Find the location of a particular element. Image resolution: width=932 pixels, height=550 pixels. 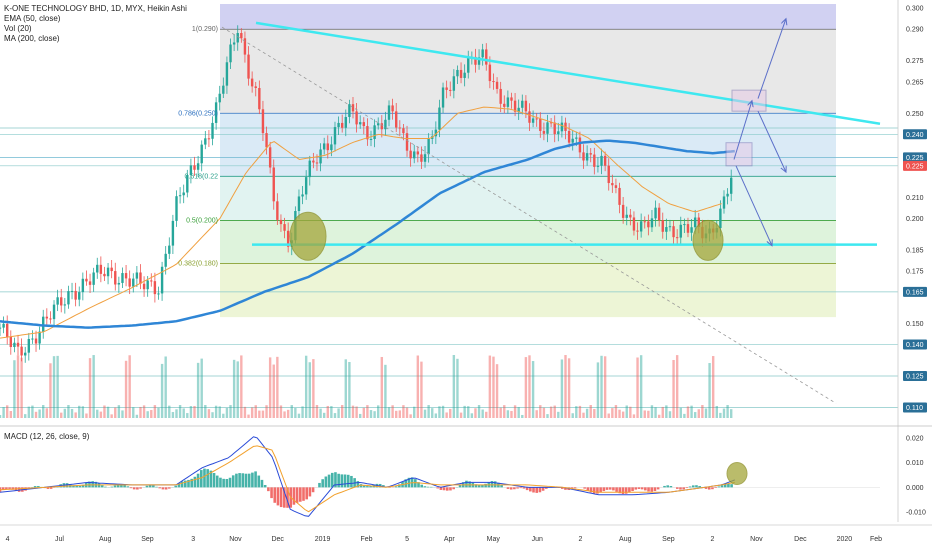

legend-ma: MA (200, close) is located at coordinates (32, 38).